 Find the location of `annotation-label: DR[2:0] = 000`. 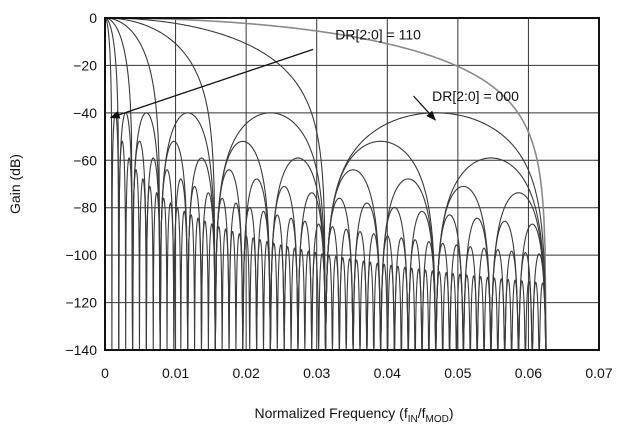

annotation-label: DR[2:0] = 000 is located at coordinates (475, 96).